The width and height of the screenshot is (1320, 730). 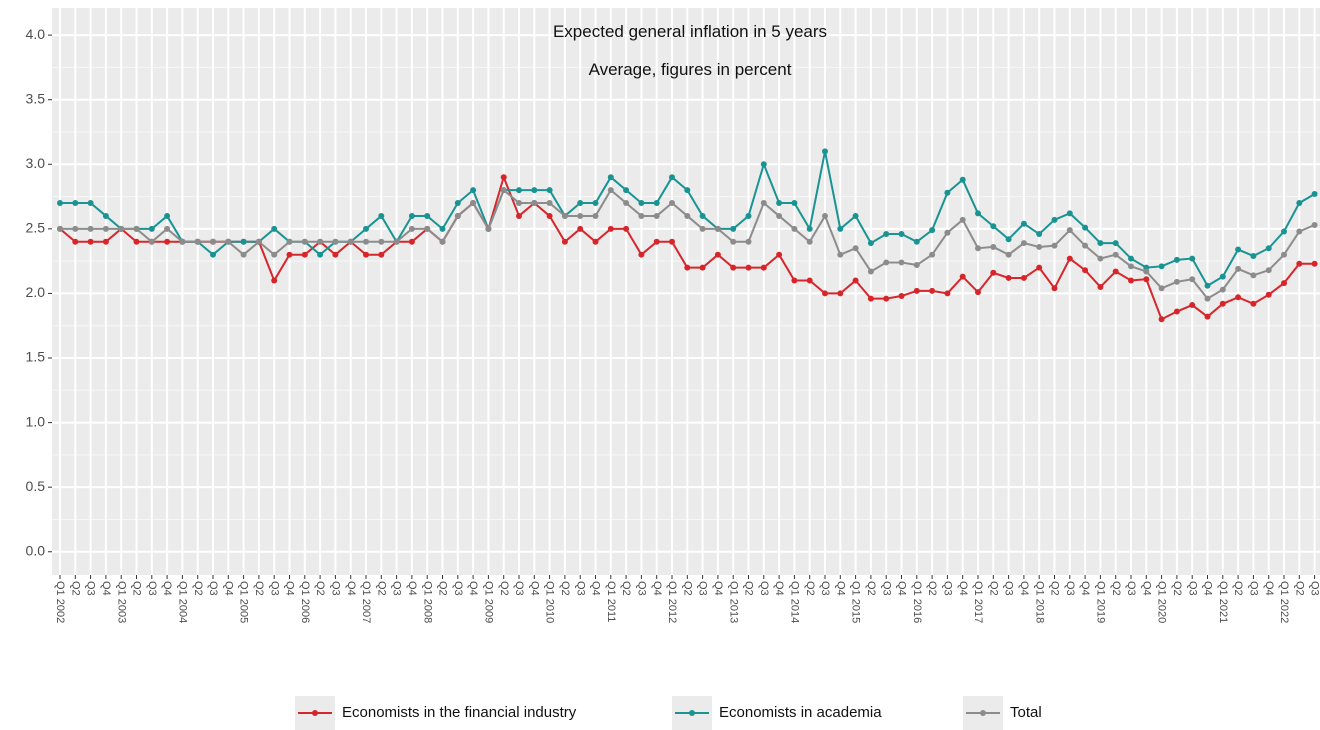 What do you see at coordinates (488, 602) in the screenshot?
I see `x-tick-label: Q1 2009` at bounding box center [488, 602].